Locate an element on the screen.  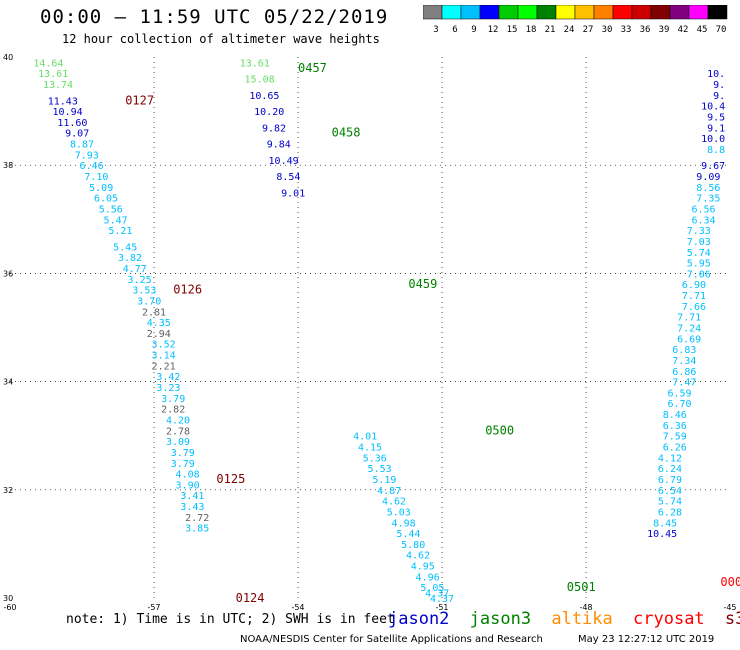
wave-height-label: 5.74 is located at coordinates (699, 253).